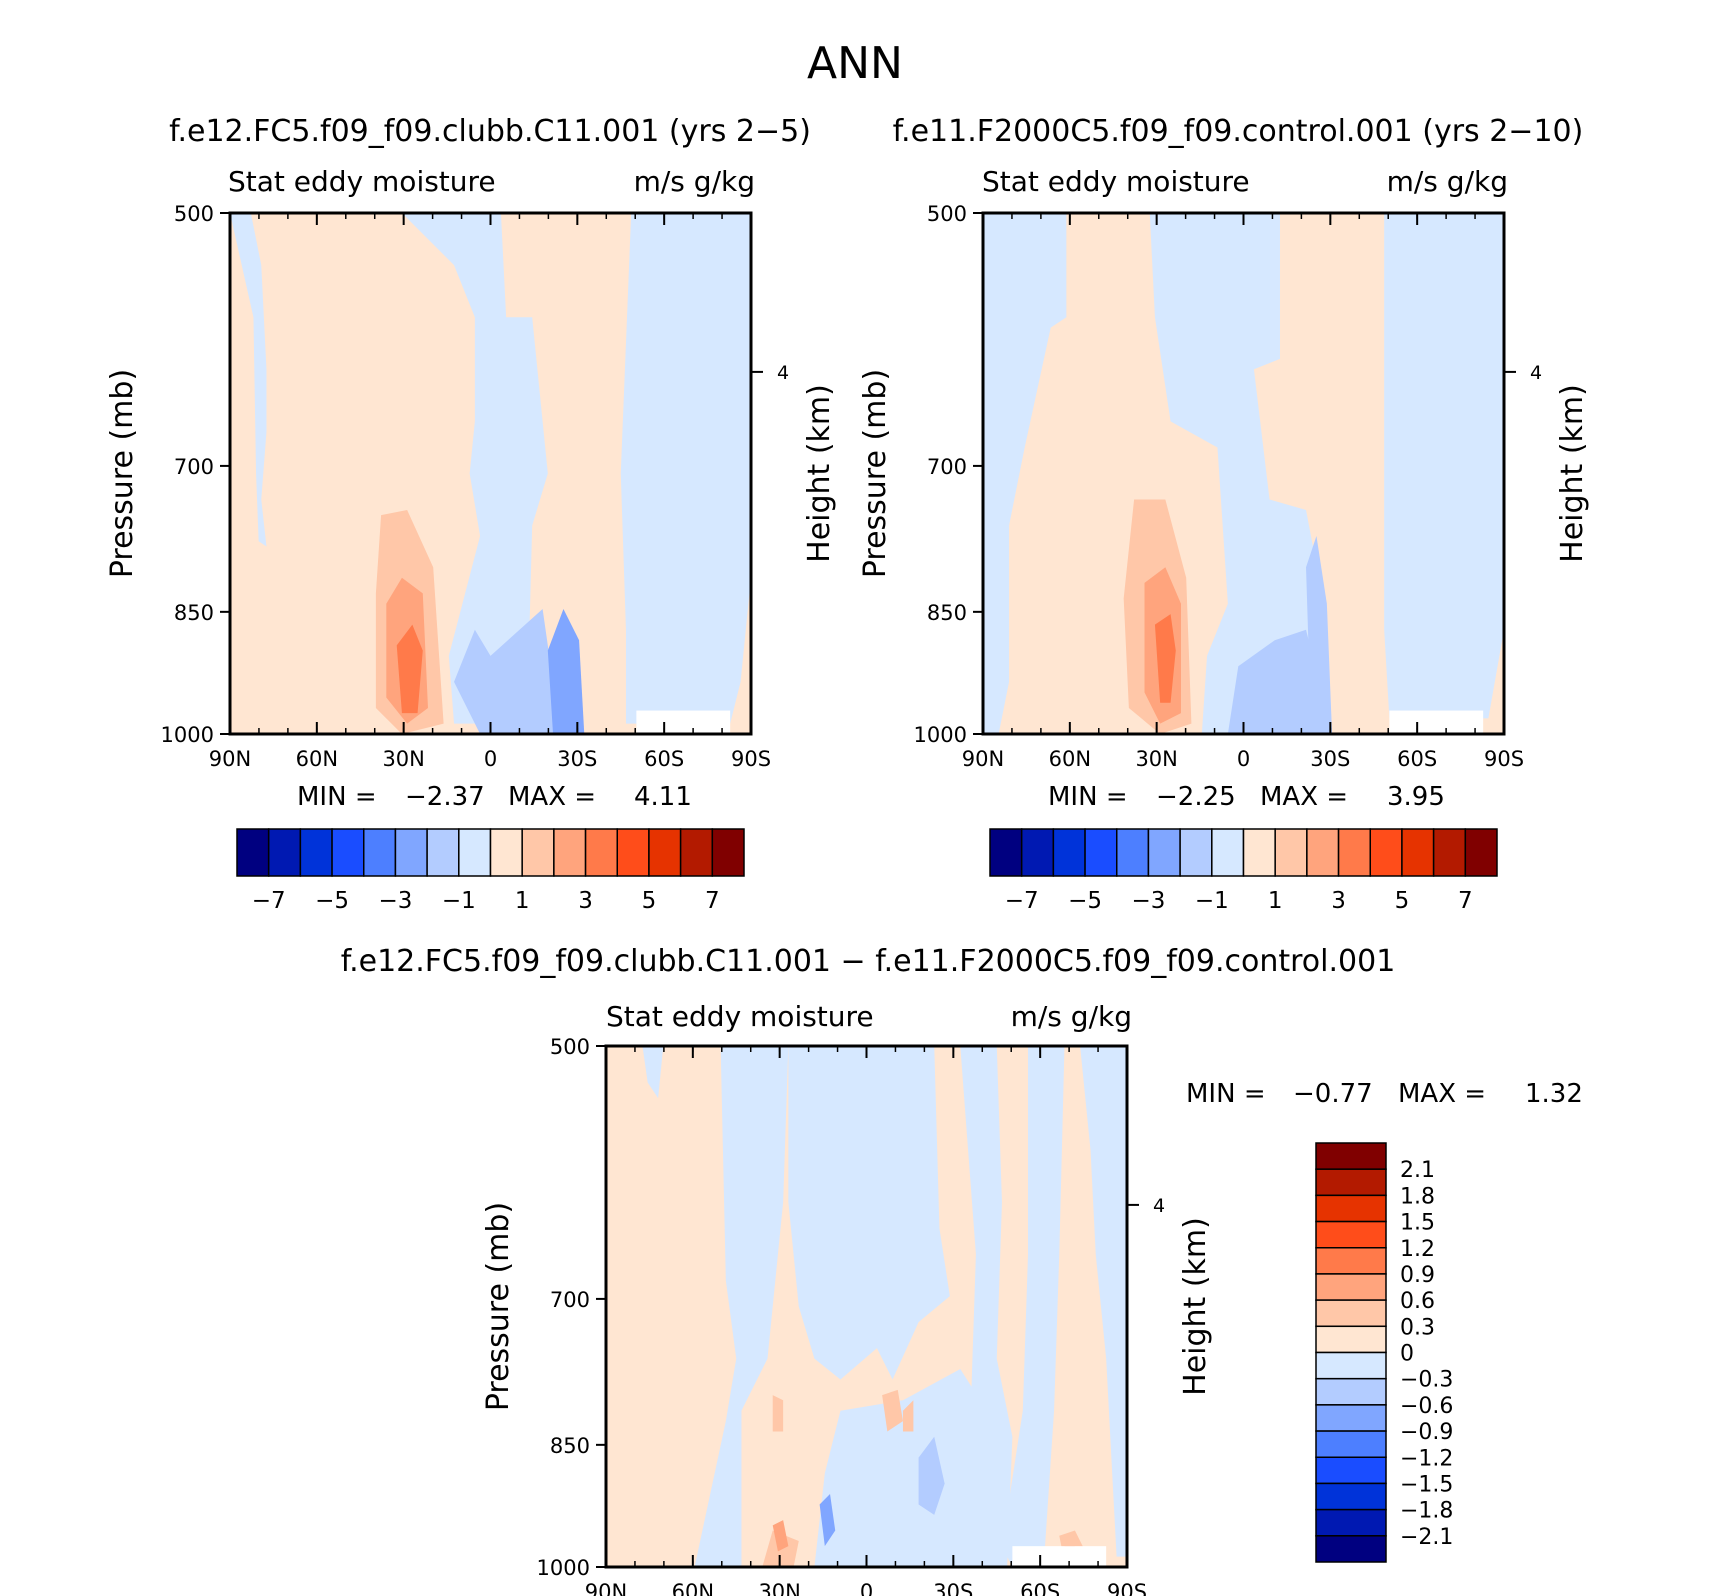 This screenshot has width=1710, height=1596. I want to click on x-tick-label: 30N, so click(403, 759).